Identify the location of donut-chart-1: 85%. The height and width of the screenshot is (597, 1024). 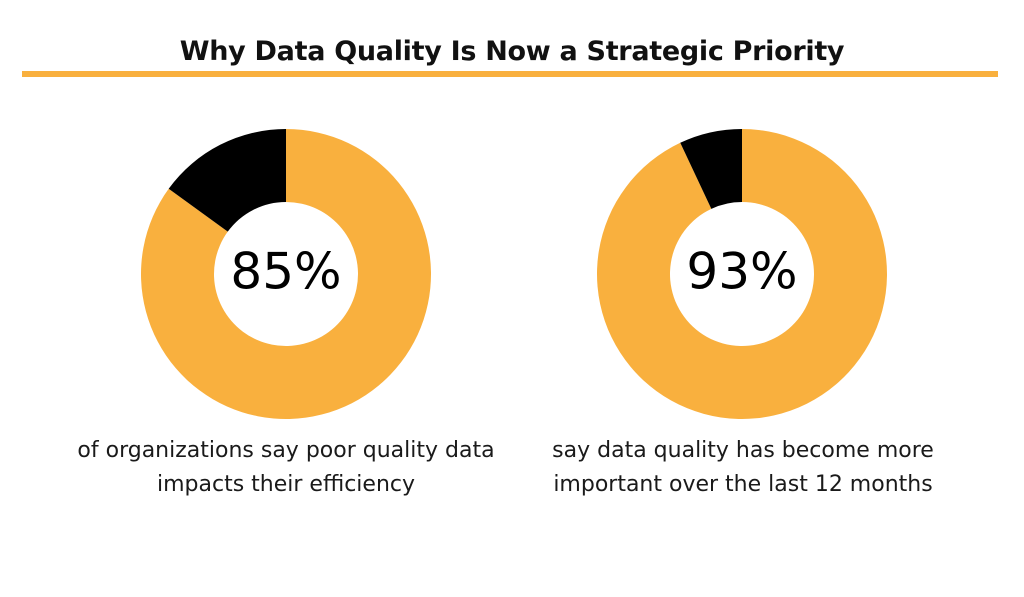
(286, 274).